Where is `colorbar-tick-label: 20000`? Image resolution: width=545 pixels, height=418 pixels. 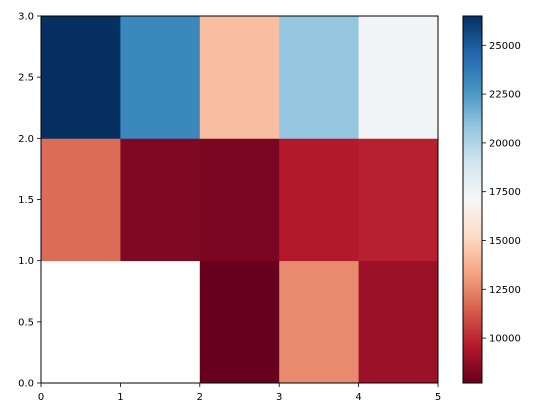 colorbar-tick-label: 20000 is located at coordinates (505, 143).